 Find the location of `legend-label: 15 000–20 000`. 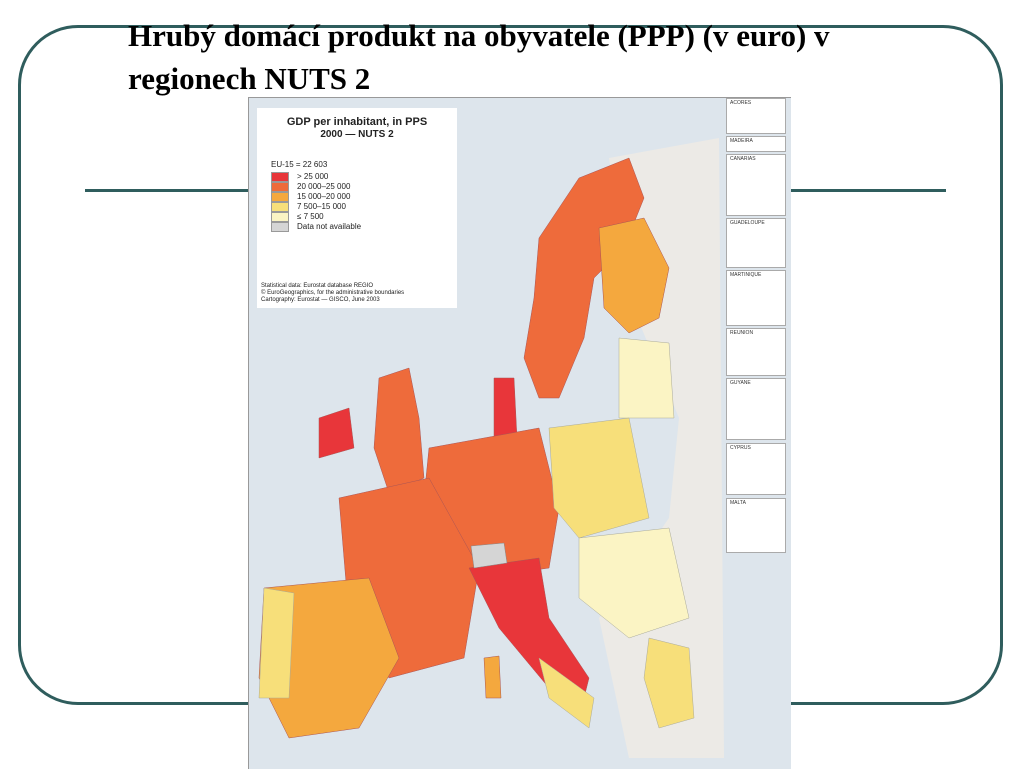

legend-label: 15 000–20 000 is located at coordinates (324, 197).